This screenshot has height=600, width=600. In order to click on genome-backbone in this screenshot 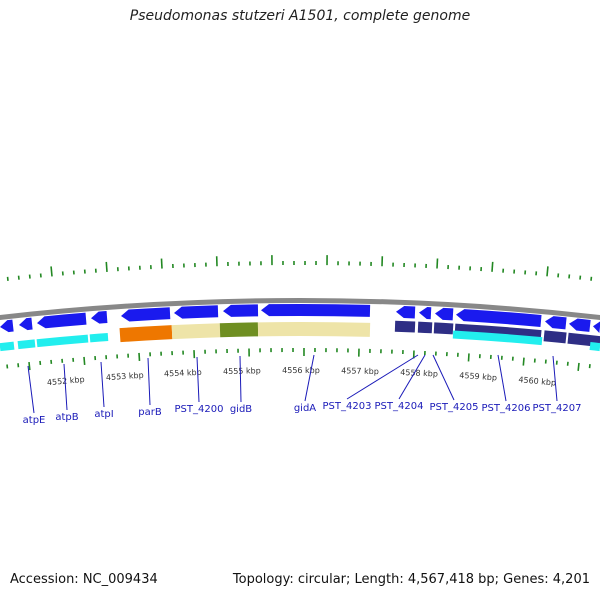, I will do `click(300, 309)`.